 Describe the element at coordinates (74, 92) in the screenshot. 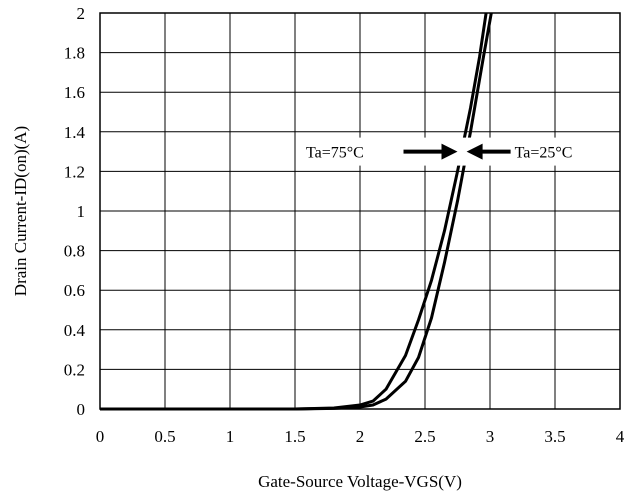

I see `y-tick-label: 1.6` at that location.